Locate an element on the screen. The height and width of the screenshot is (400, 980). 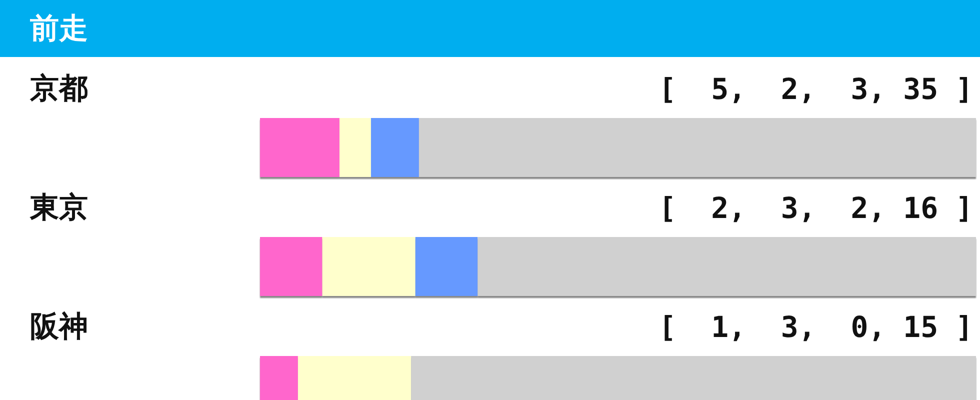
y-tick-label: 京都 is located at coordinates (58, 88).